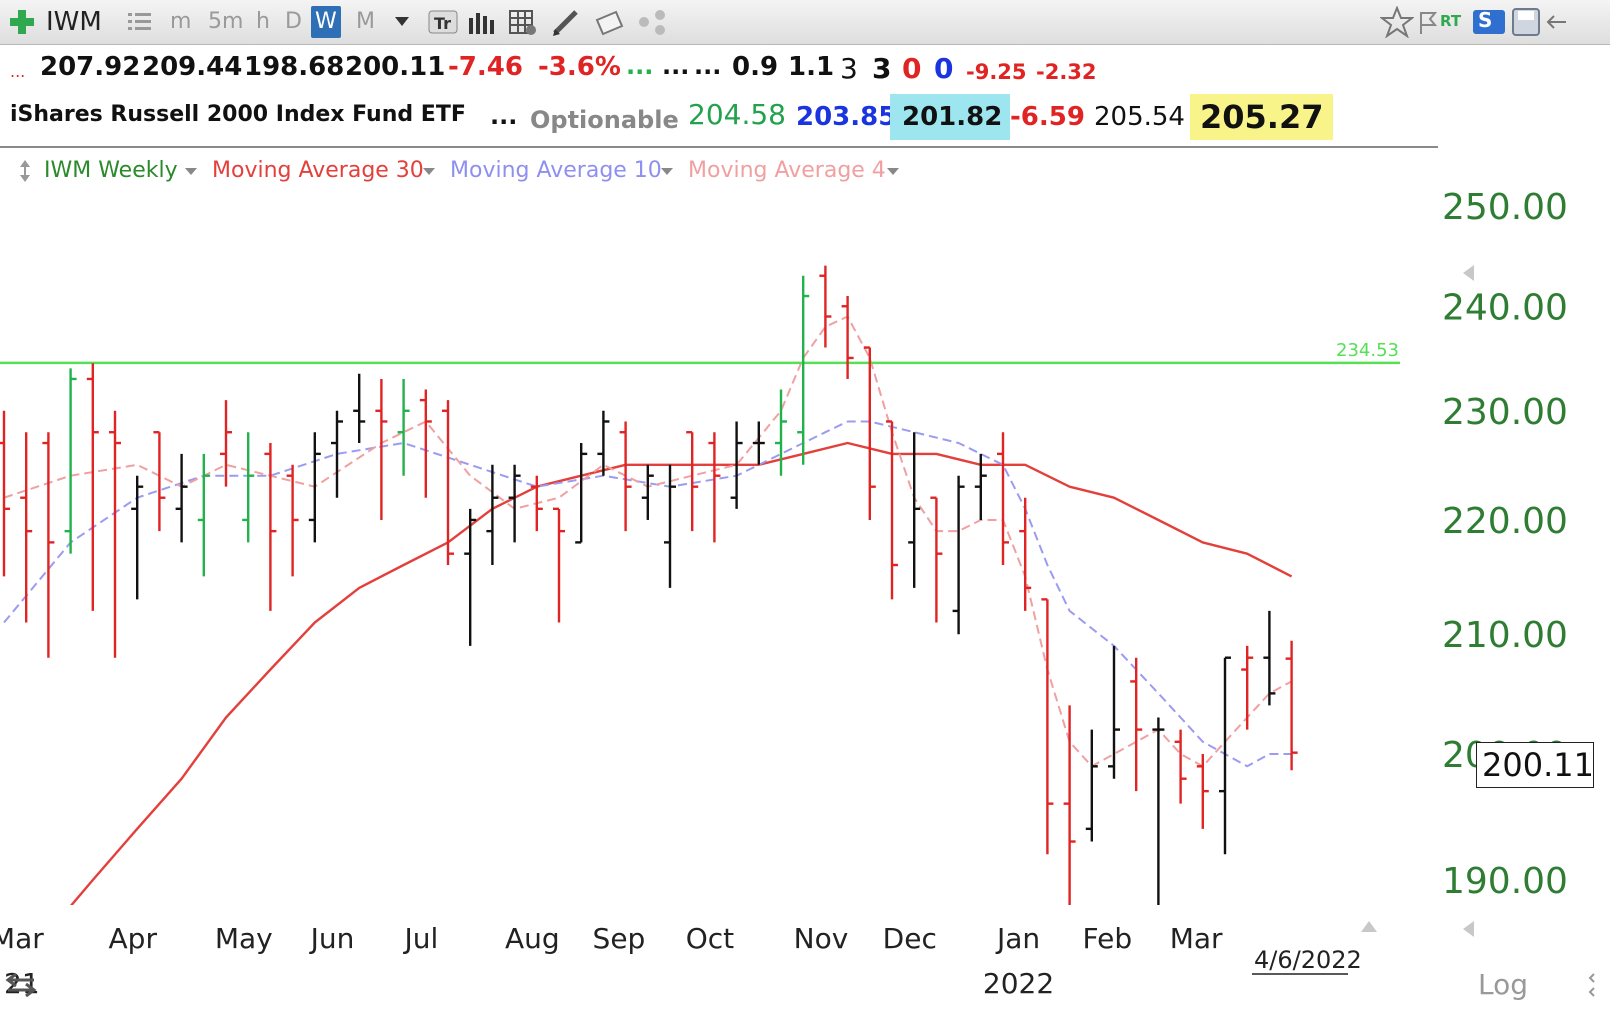  I want to click on timeframe-hour: h, so click(263, 21).